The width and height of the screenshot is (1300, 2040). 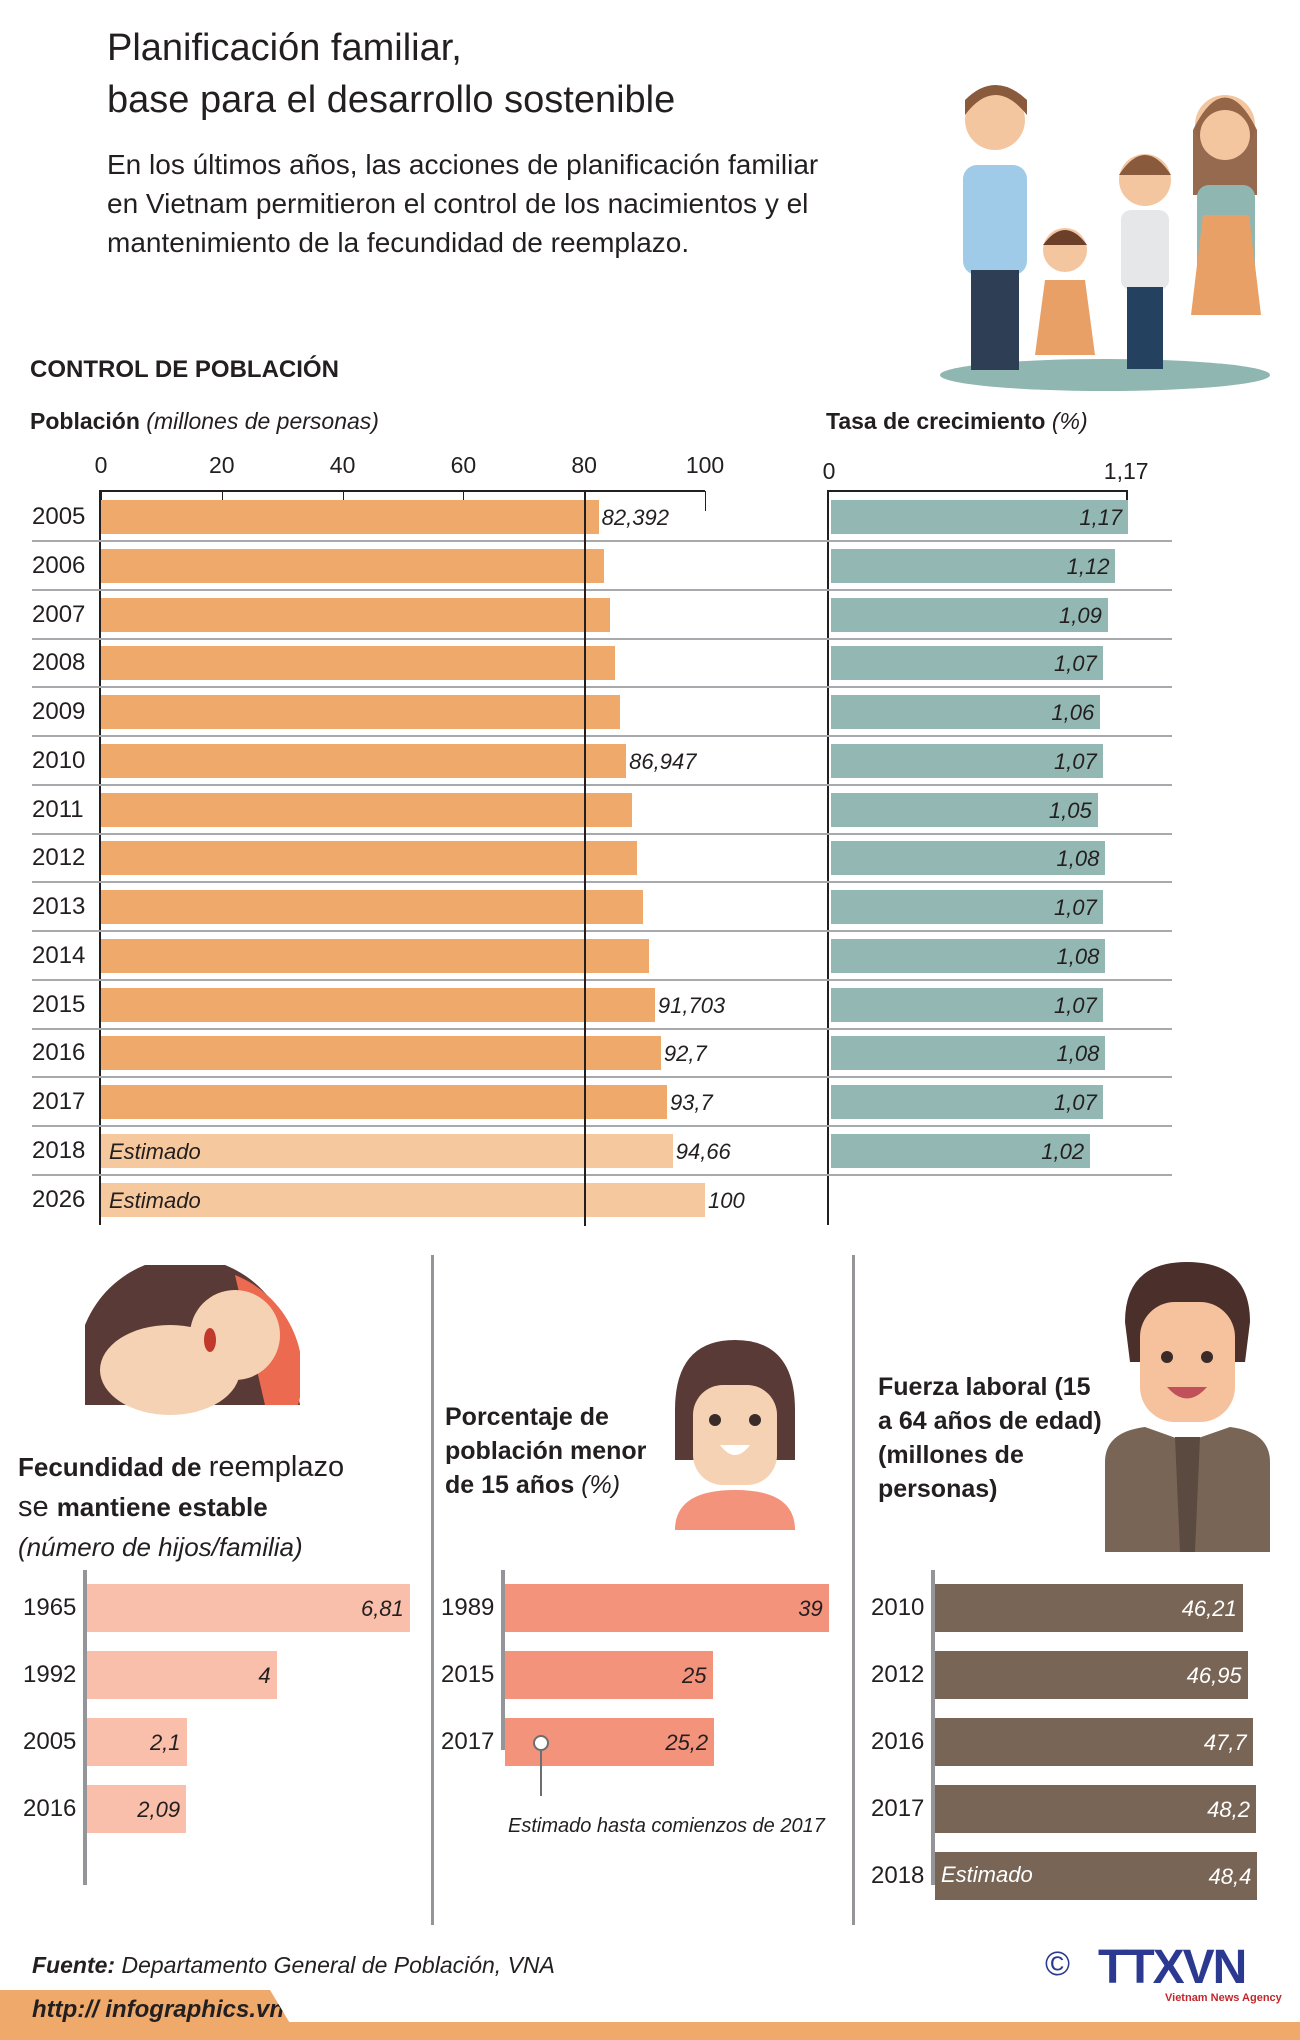 I want to click on population-value: 100, so click(x=726, y=1200).